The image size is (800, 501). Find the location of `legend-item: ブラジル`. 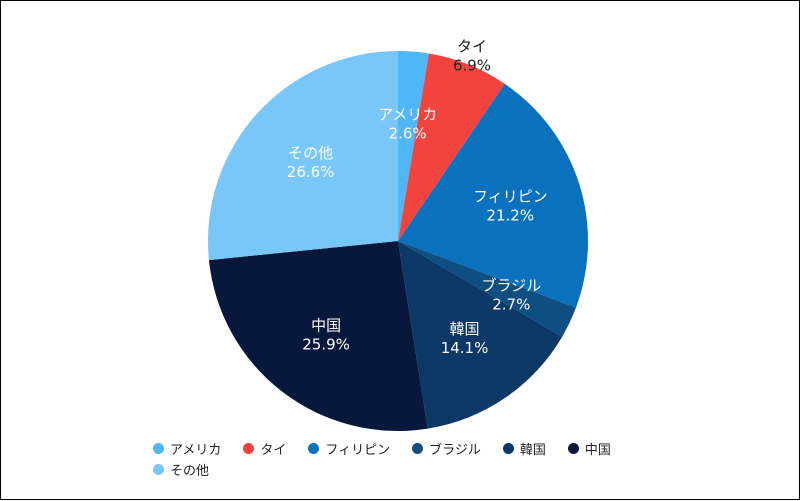

legend-item: ブラジル is located at coordinates (446, 448).